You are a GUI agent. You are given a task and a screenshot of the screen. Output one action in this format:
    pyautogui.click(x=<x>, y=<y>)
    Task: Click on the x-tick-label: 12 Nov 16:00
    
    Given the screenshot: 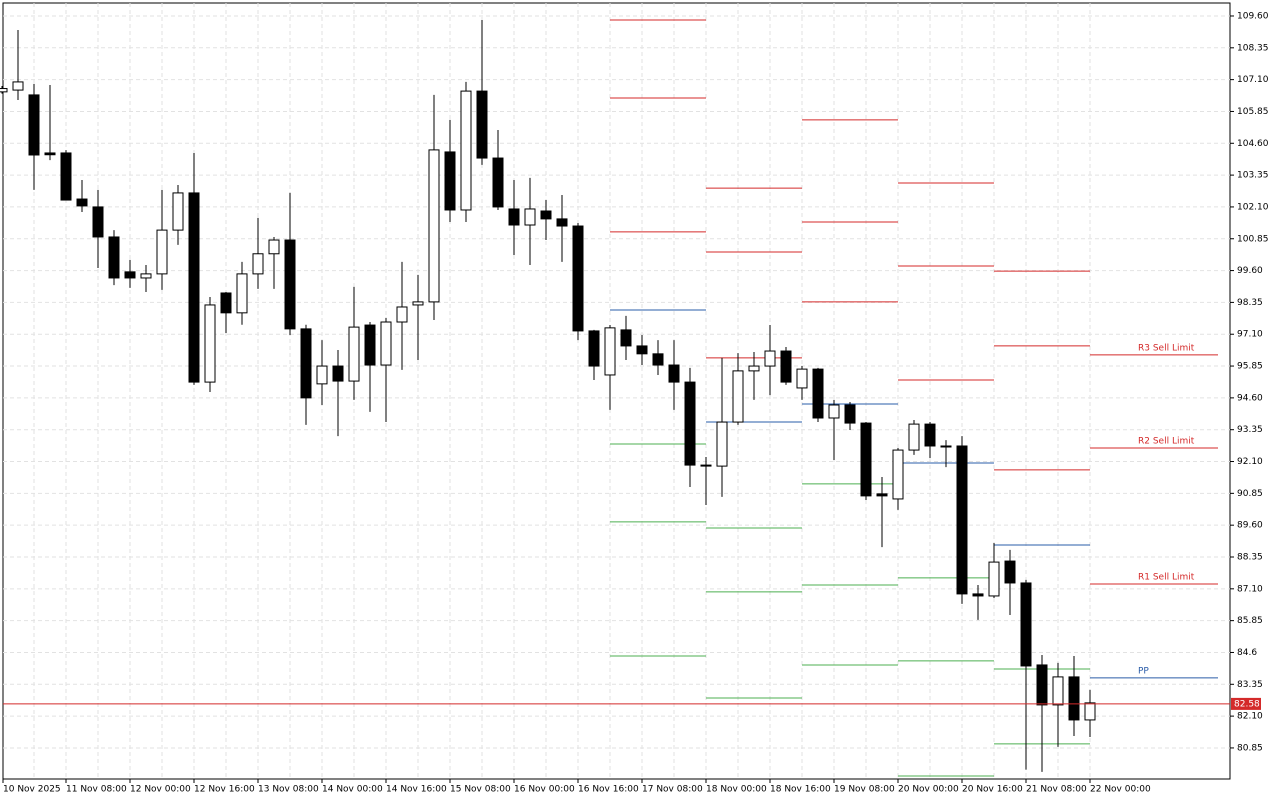 What is the action you would take?
    pyautogui.click(x=224, y=790)
    